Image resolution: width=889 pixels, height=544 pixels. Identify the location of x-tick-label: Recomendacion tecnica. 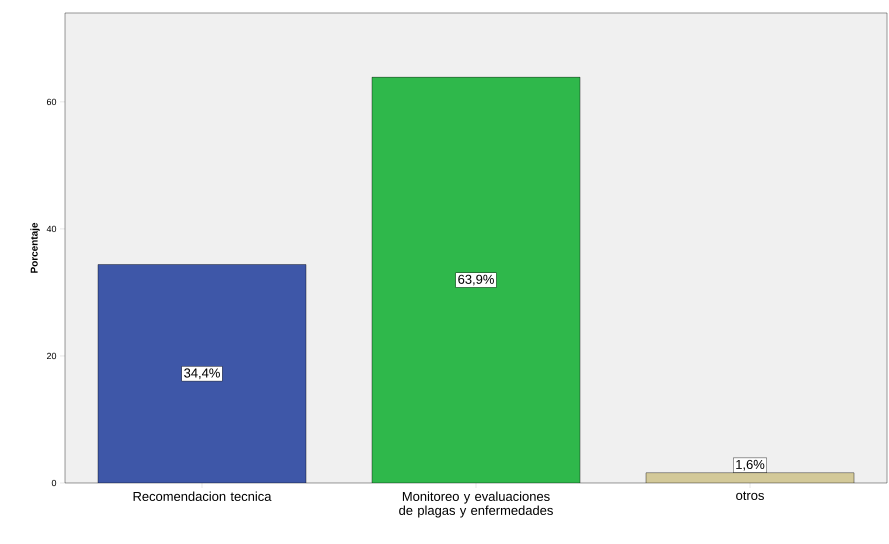
(203, 497).